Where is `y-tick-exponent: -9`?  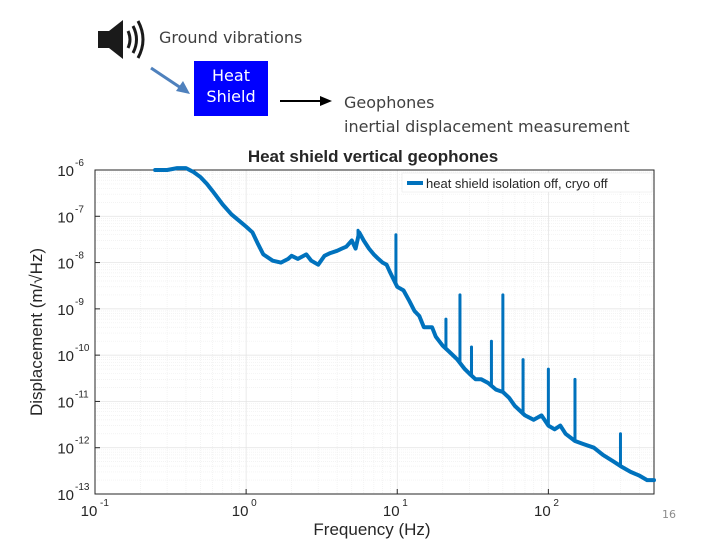 y-tick-exponent: -9 is located at coordinates (79, 302).